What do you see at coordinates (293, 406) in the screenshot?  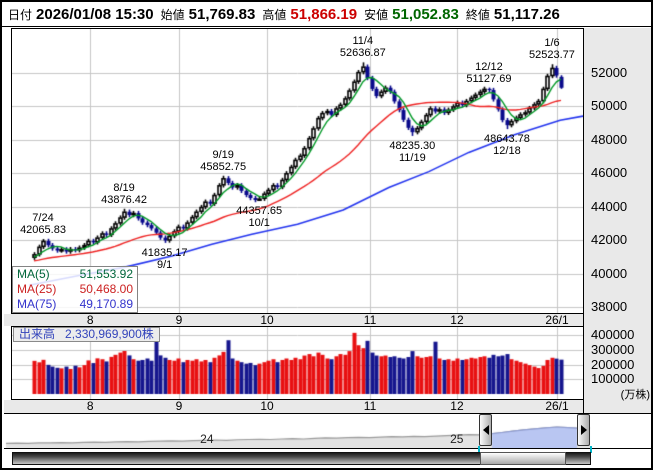 I see `volume-x-axis: 8 9 10 11 12 26/1` at bounding box center [293, 406].